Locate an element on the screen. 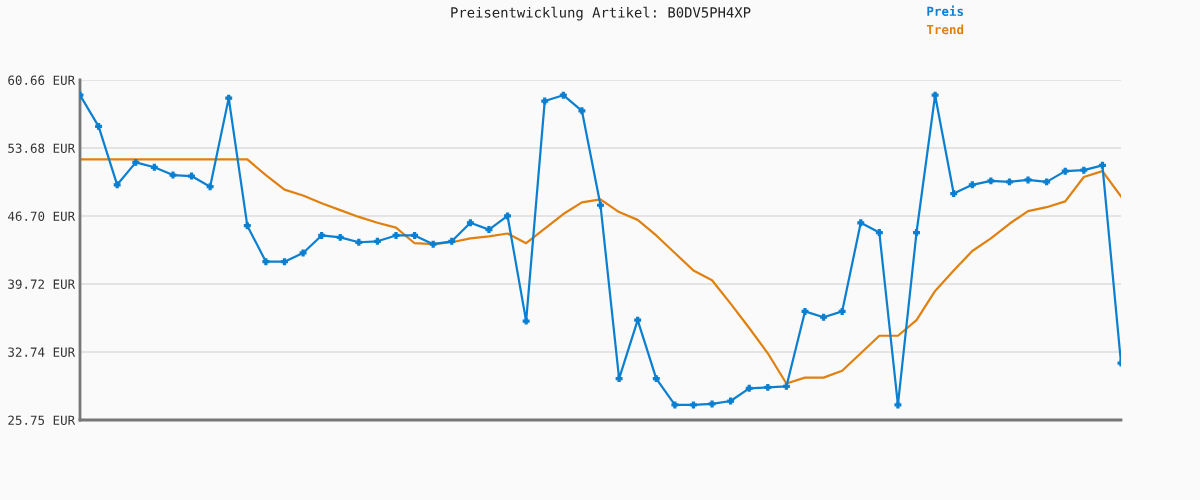  text: Trend is located at coordinates (945, 29).